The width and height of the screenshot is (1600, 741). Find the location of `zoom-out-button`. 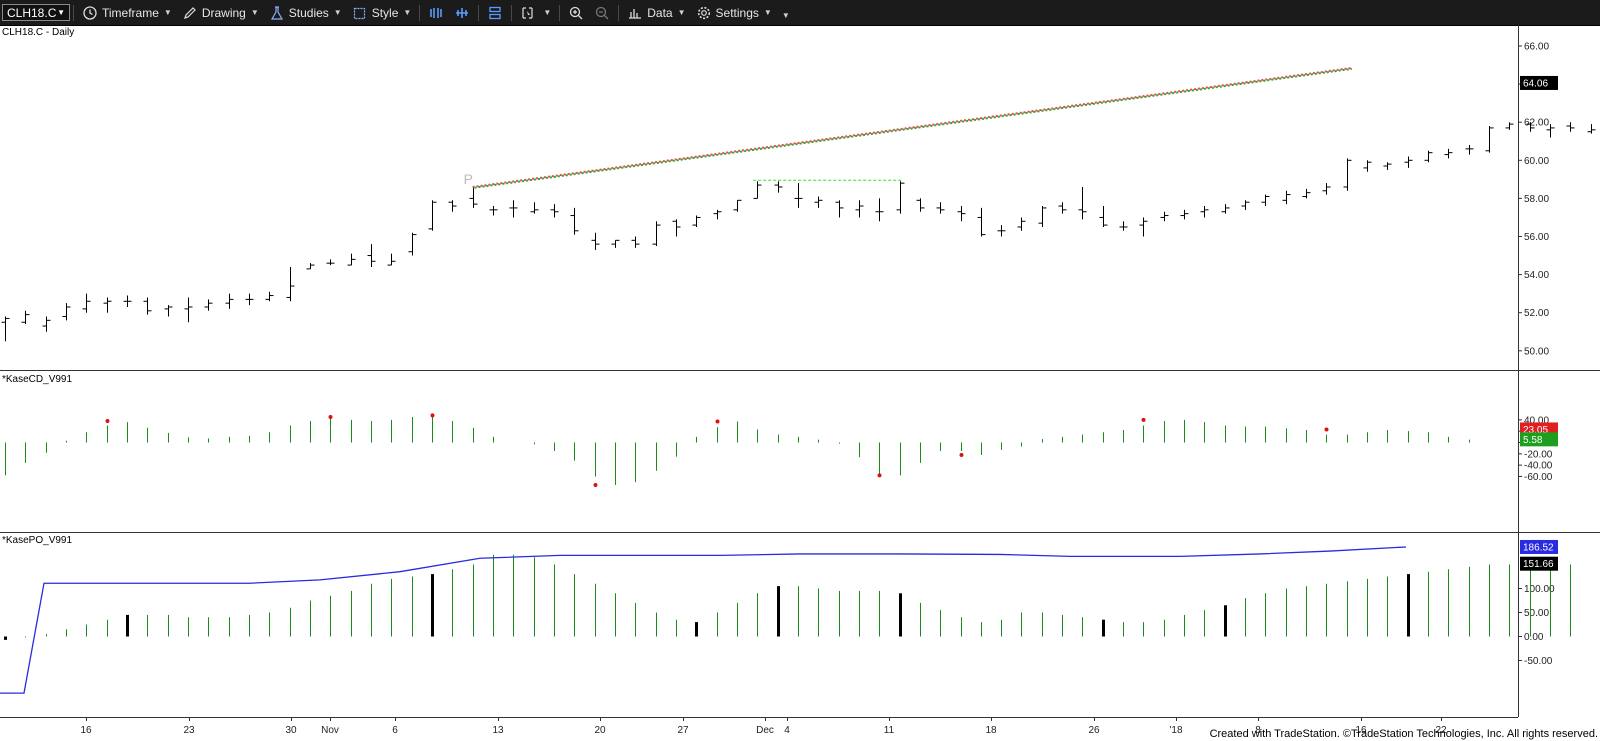

zoom-out-button is located at coordinates (602, 12).